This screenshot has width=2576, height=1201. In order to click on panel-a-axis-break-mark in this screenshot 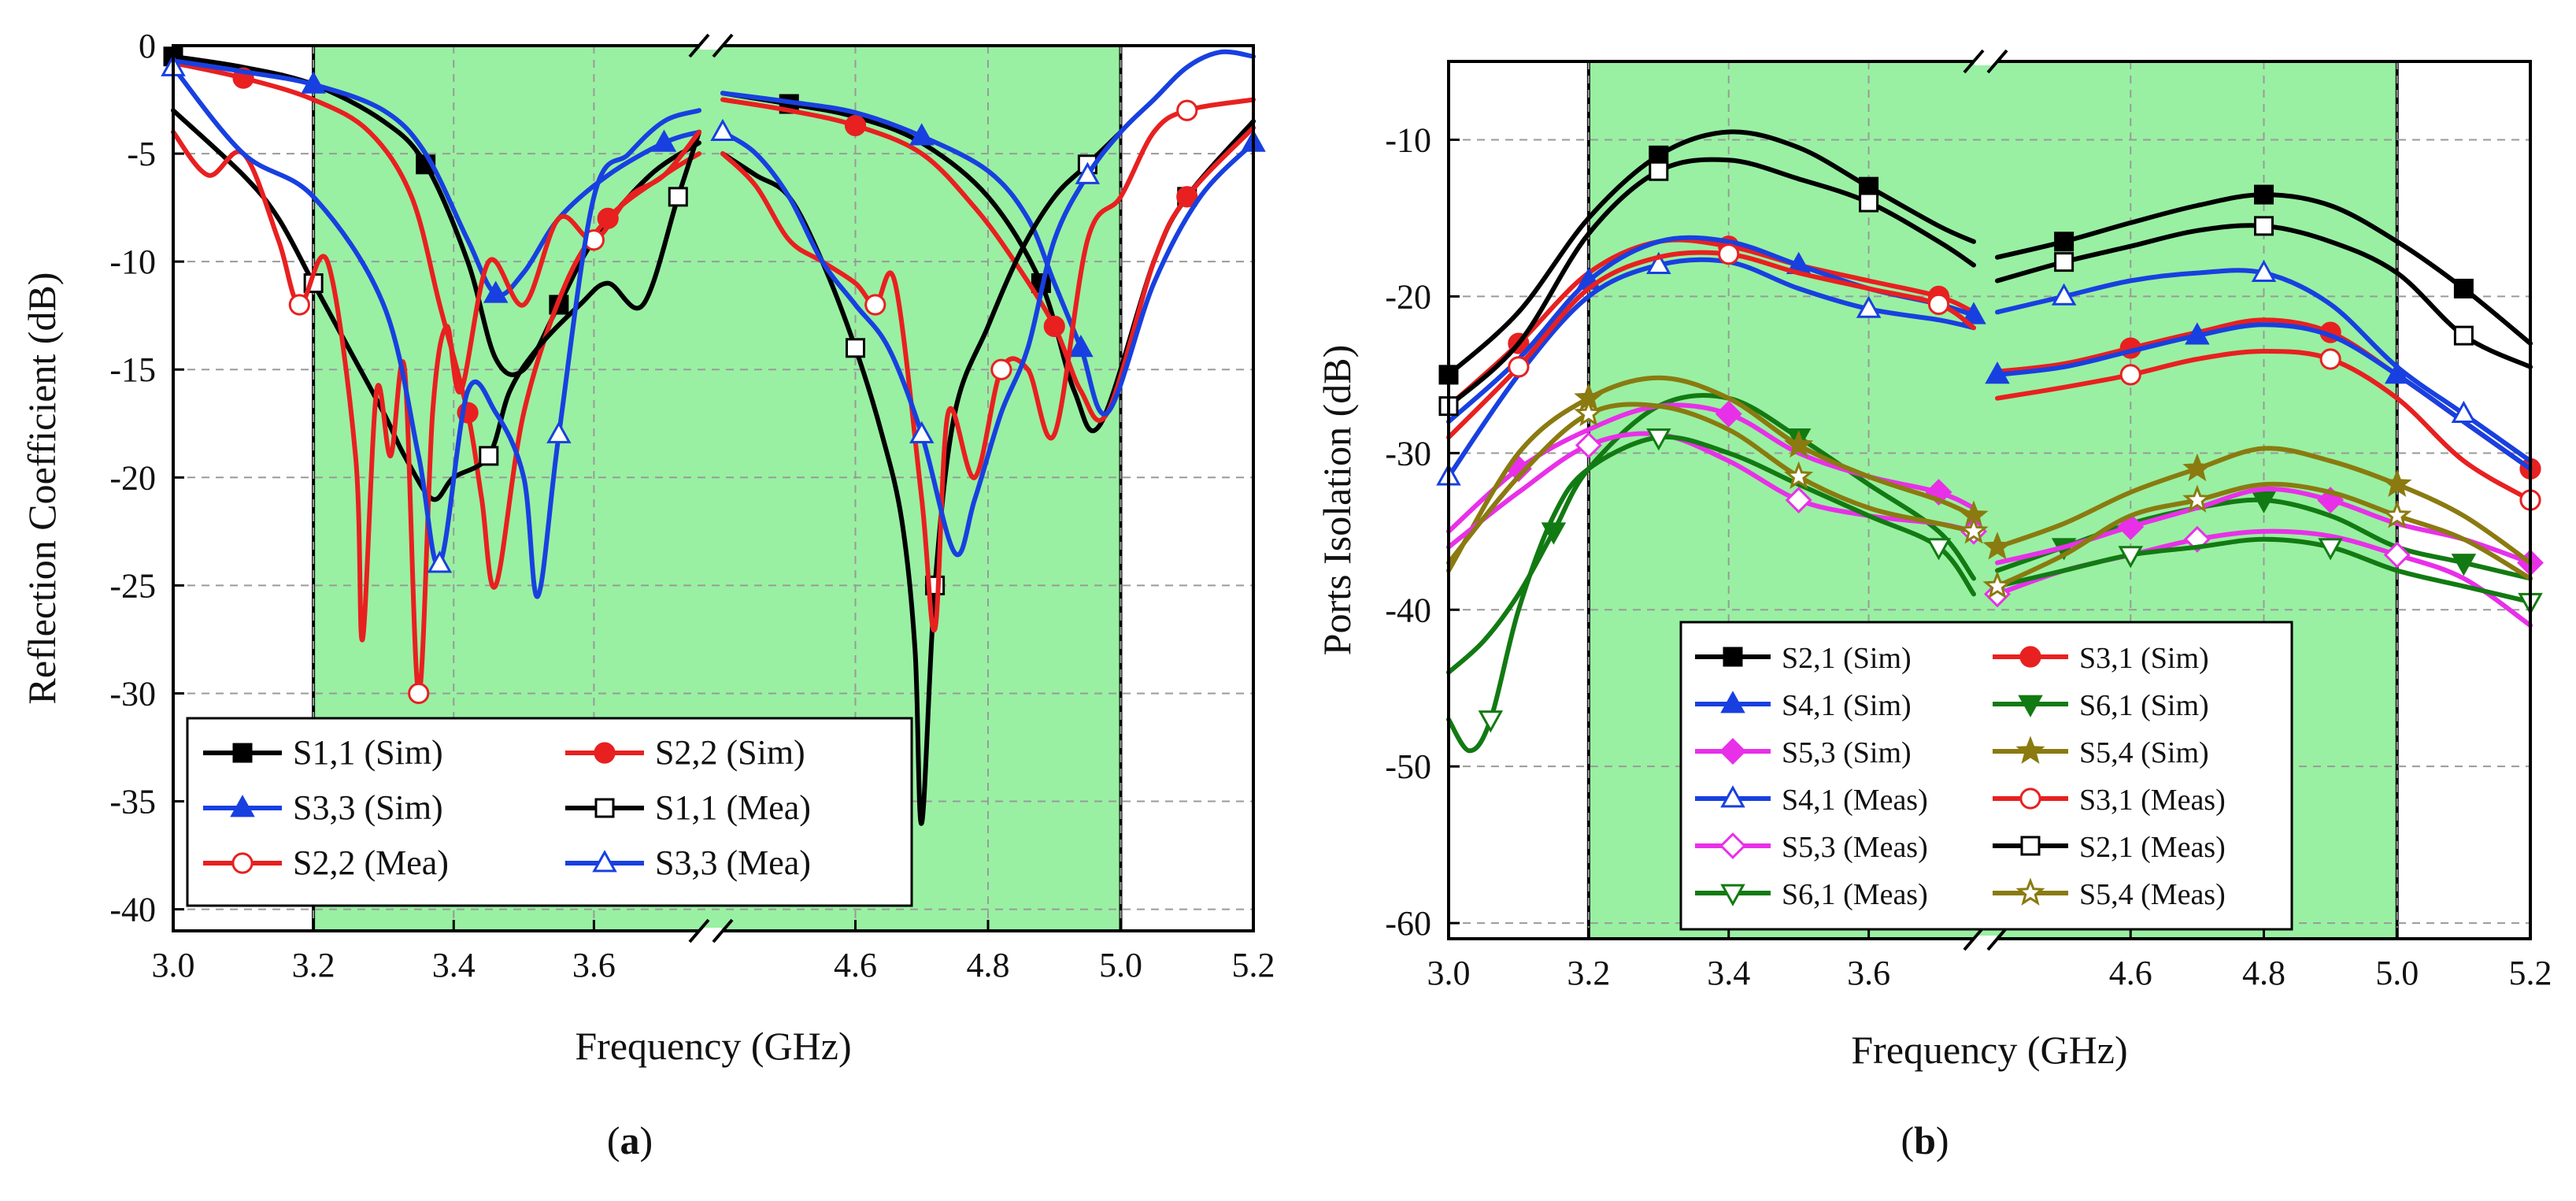, I will do `click(699, 45)`.